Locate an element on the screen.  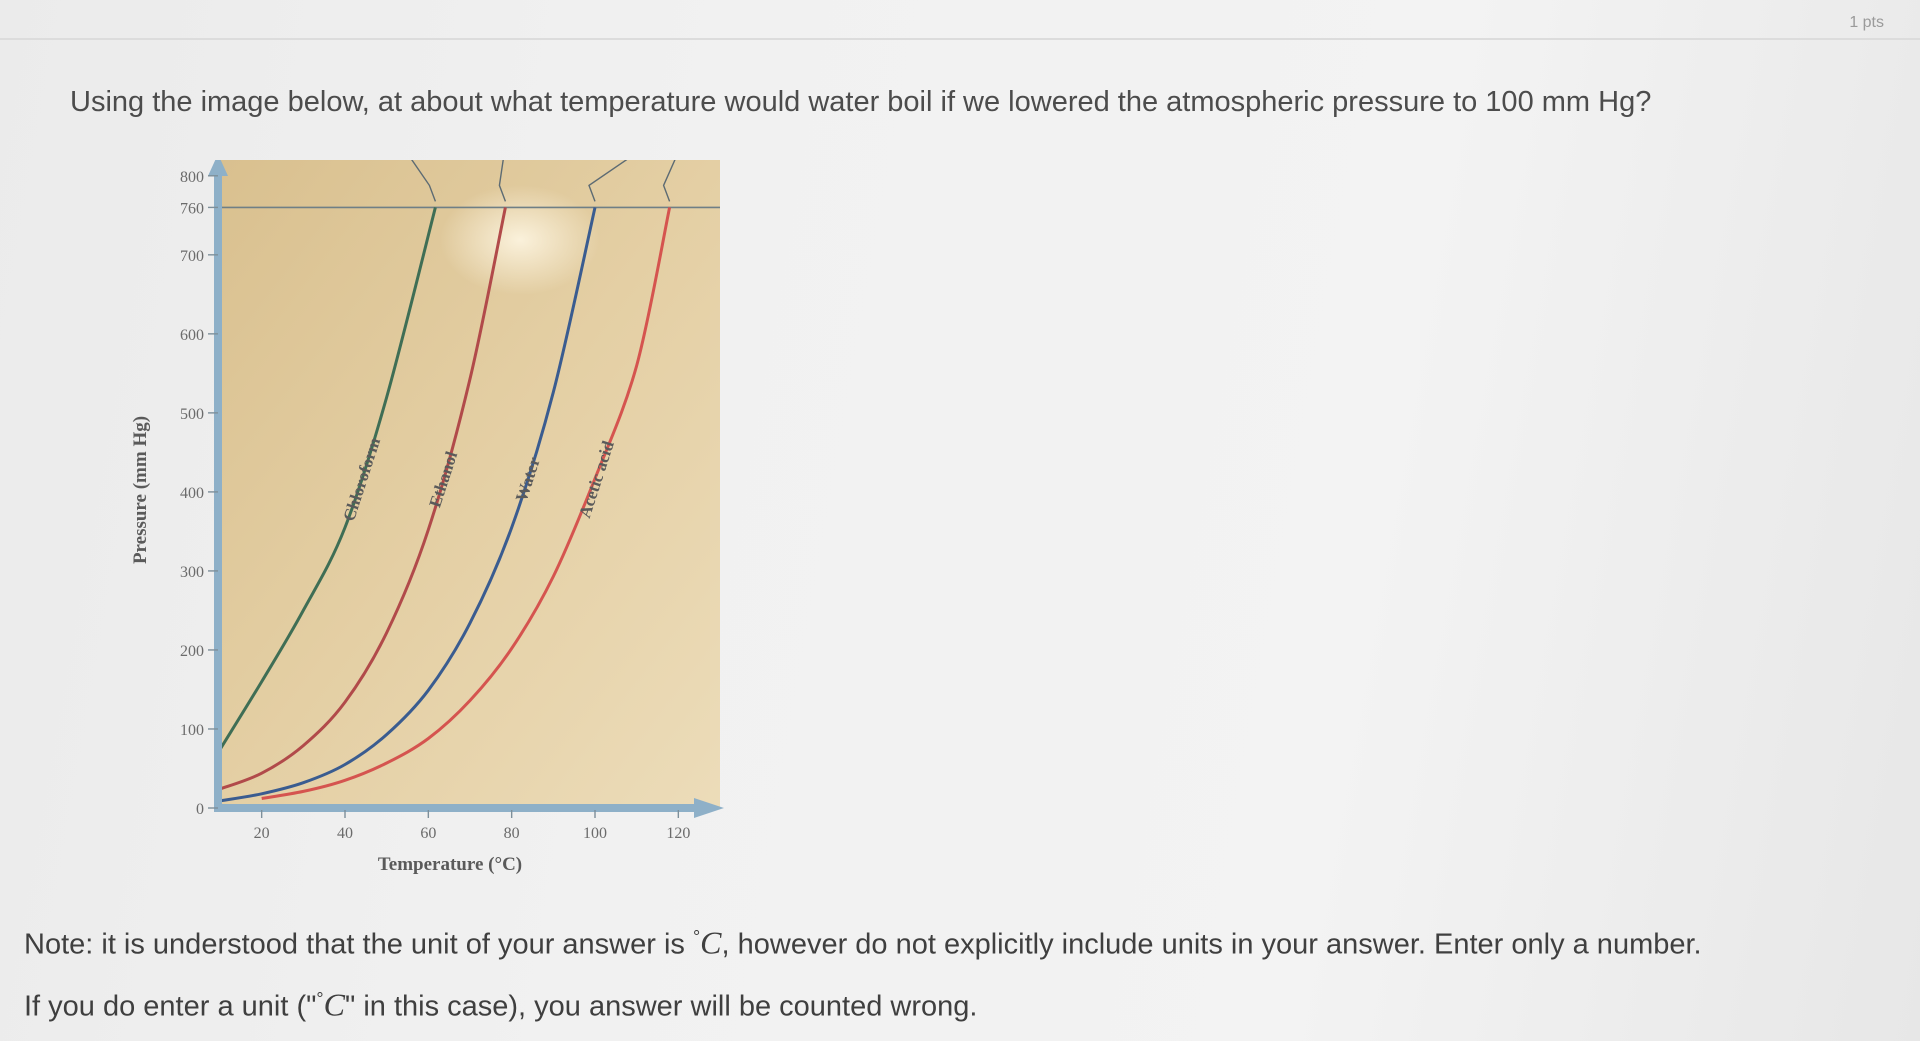
x-axis-arrow is located at coordinates (709, 808).